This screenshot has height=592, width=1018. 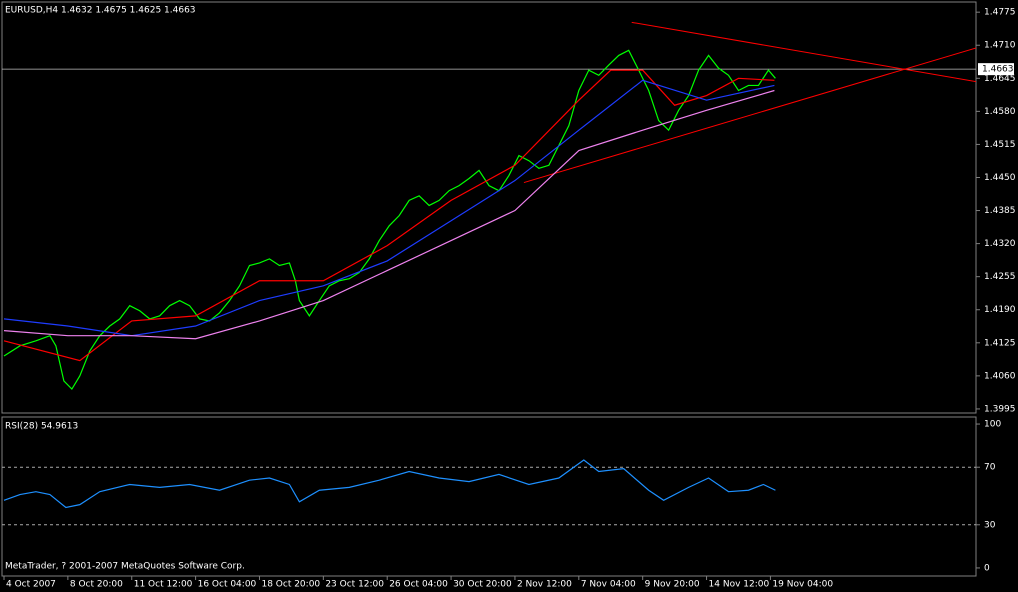 What do you see at coordinates (1000, 46) in the screenshot?
I see `y-tick-label: 1.4710` at bounding box center [1000, 46].